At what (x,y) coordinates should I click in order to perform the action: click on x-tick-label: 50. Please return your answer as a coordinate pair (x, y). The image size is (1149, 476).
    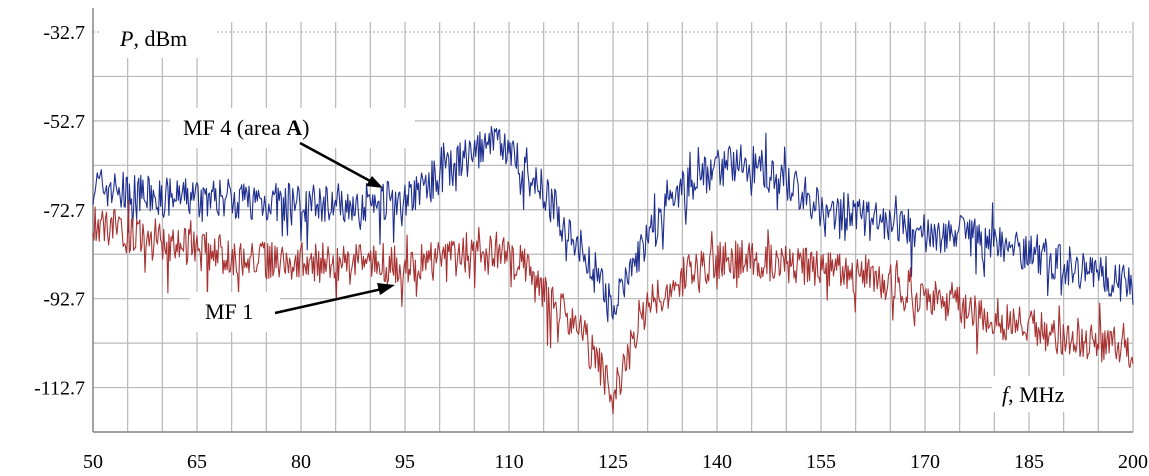
    Looking at the image, I should click on (93, 462).